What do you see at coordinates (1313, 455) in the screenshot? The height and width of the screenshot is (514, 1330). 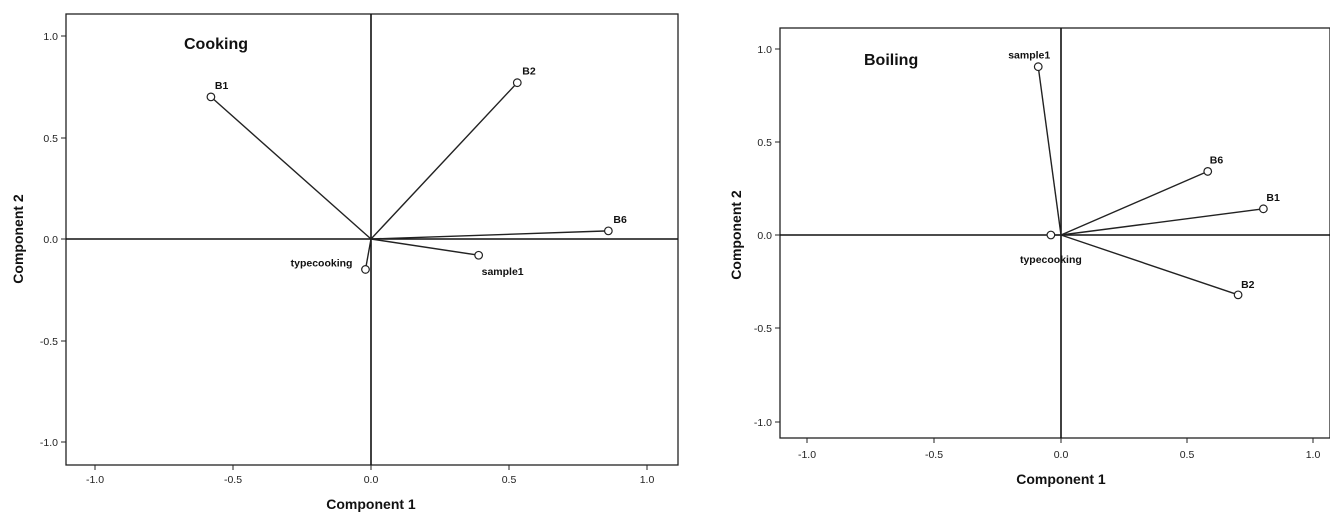 I see `boiling-x-tick-label: 1.0` at bounding box center [1313, 455].